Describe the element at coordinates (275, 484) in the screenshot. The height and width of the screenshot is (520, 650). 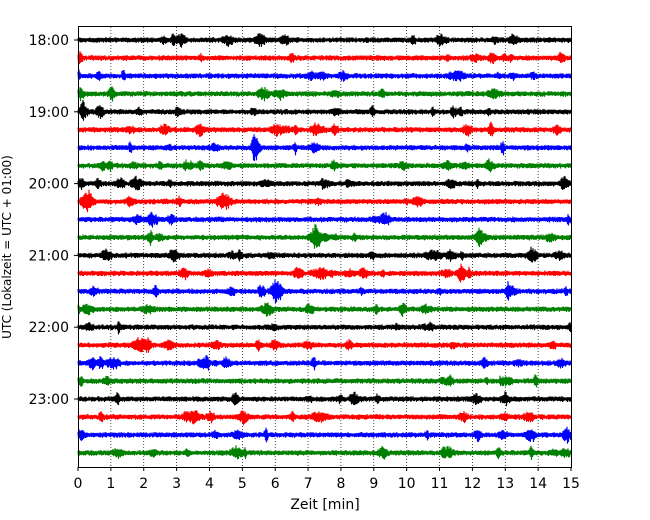
I see `x-tick-label: 6` at that location.